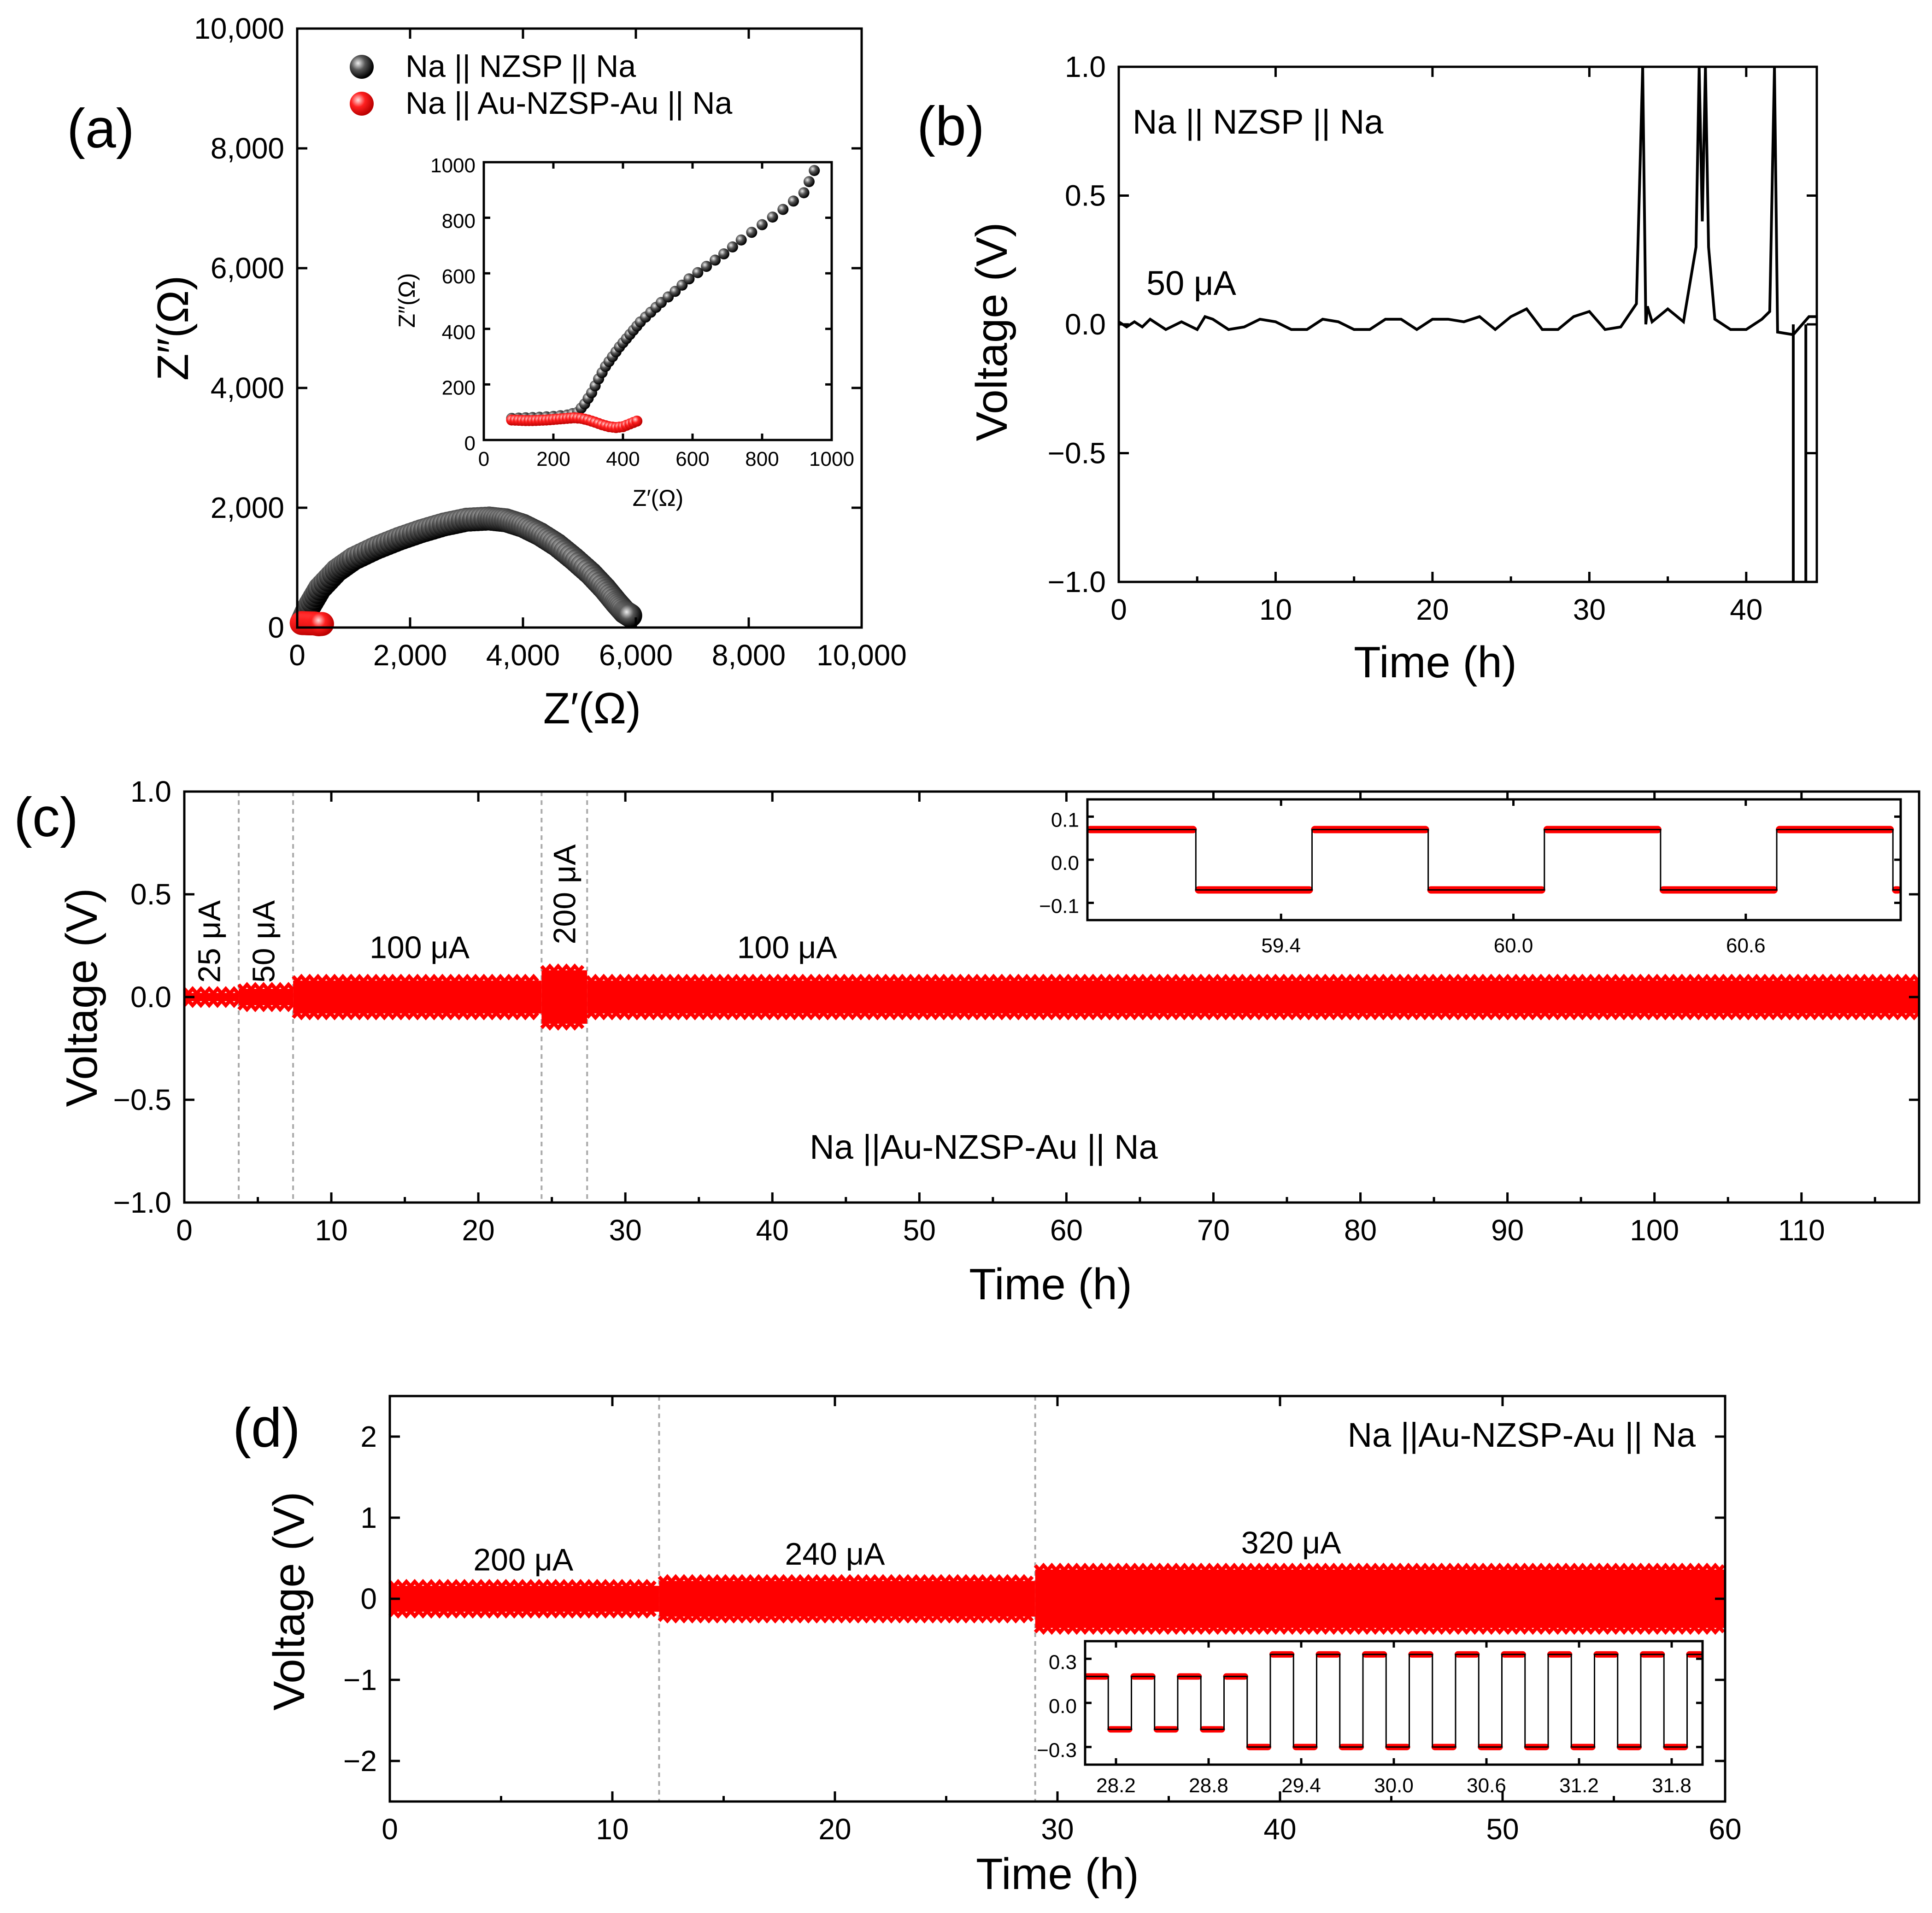  Describe the element at coordinates (465, 571) in the screenshot. I see `panel-a-plot` at that location.